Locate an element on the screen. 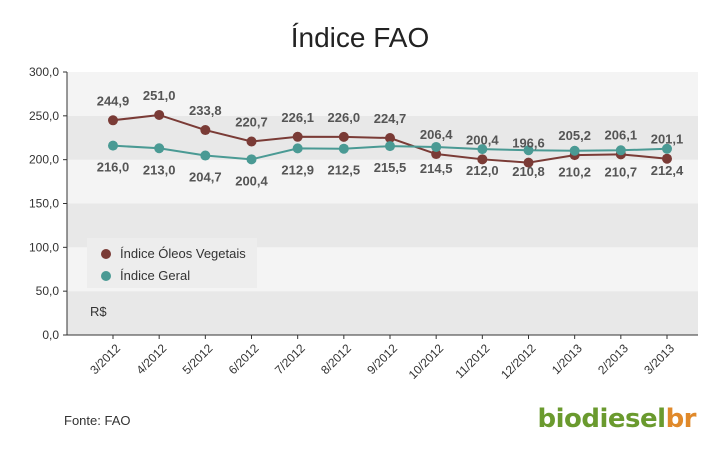 This screenshot has height=454, width=720. data-label-oleos-vegetais: 220,7 is located at coordinates (251, 122).